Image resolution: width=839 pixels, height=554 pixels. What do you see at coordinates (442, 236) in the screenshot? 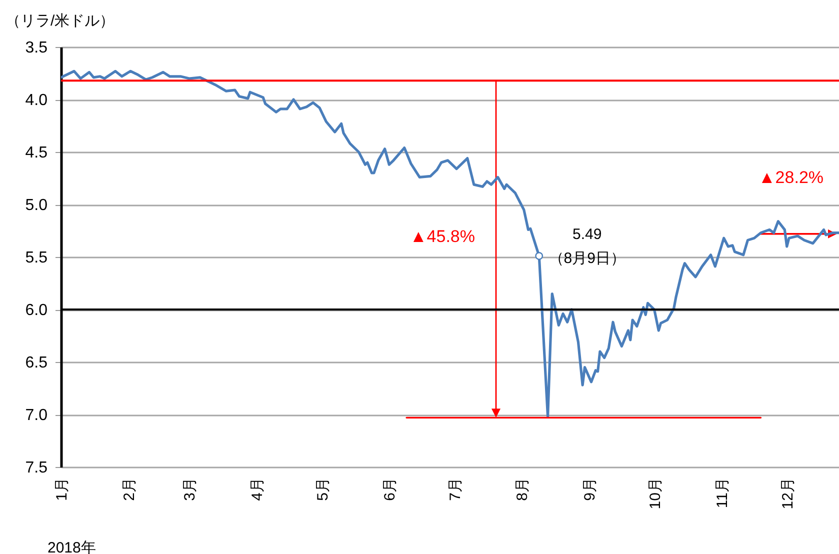
I see `annotation: ▲45.8%` at bounding box center [442, 236].